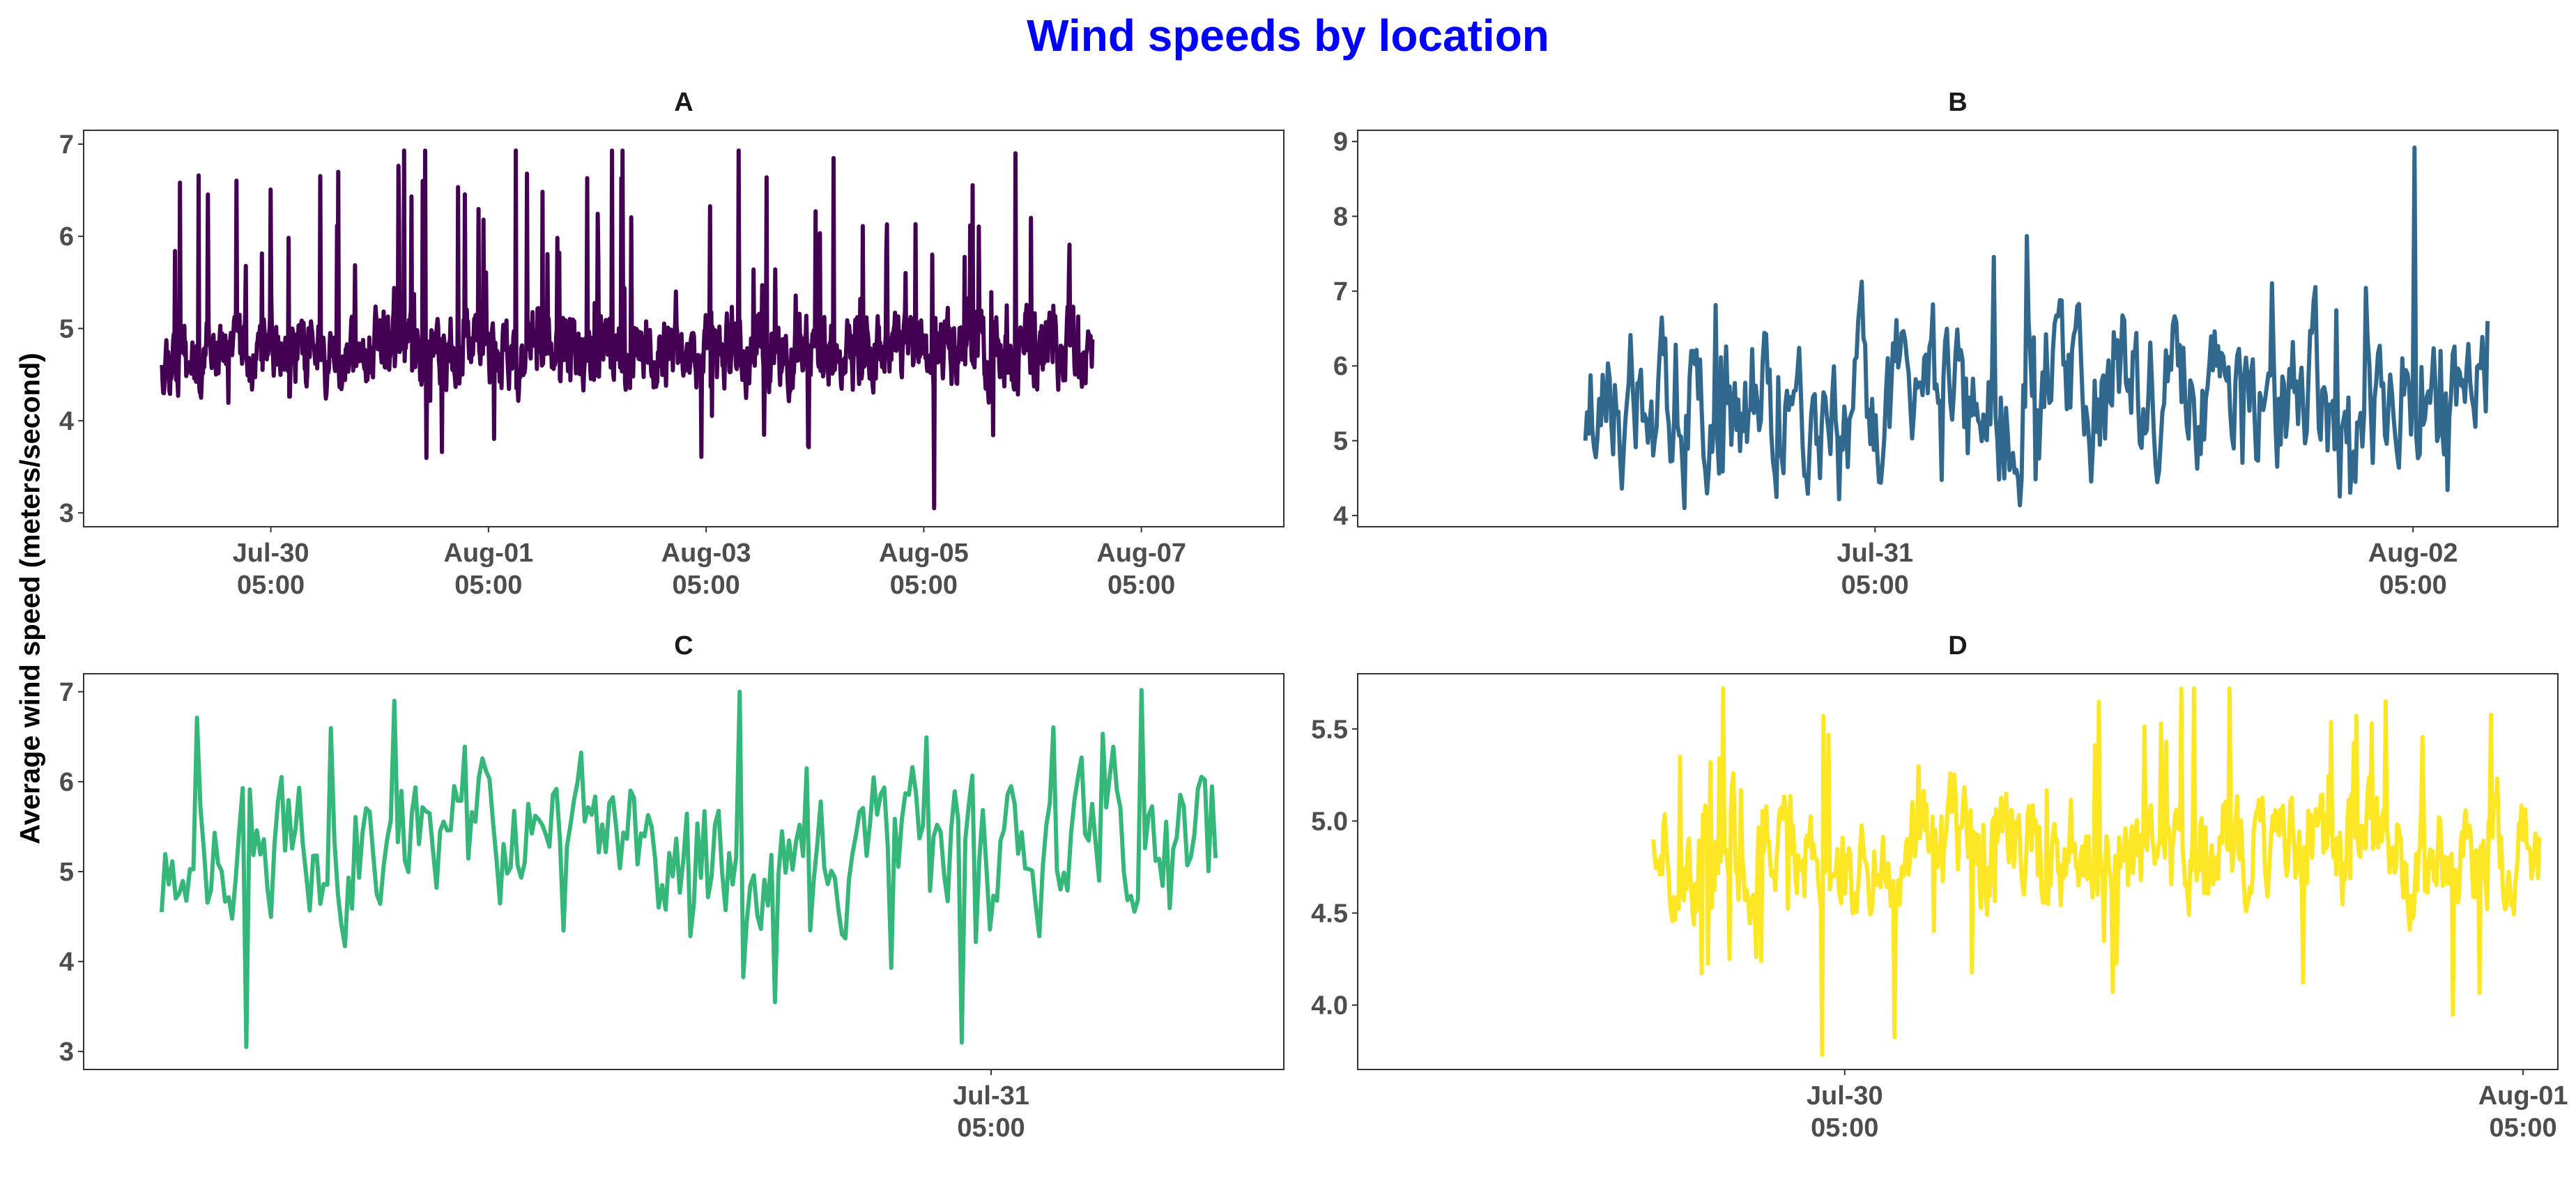 This screenshot has width=2576, height=1197. What do you see at coordinates (2523, 1112) in the screenshot?
I see `x-tick-label-d: Aug-01 05:00` at bounding box center [2523, 1112].